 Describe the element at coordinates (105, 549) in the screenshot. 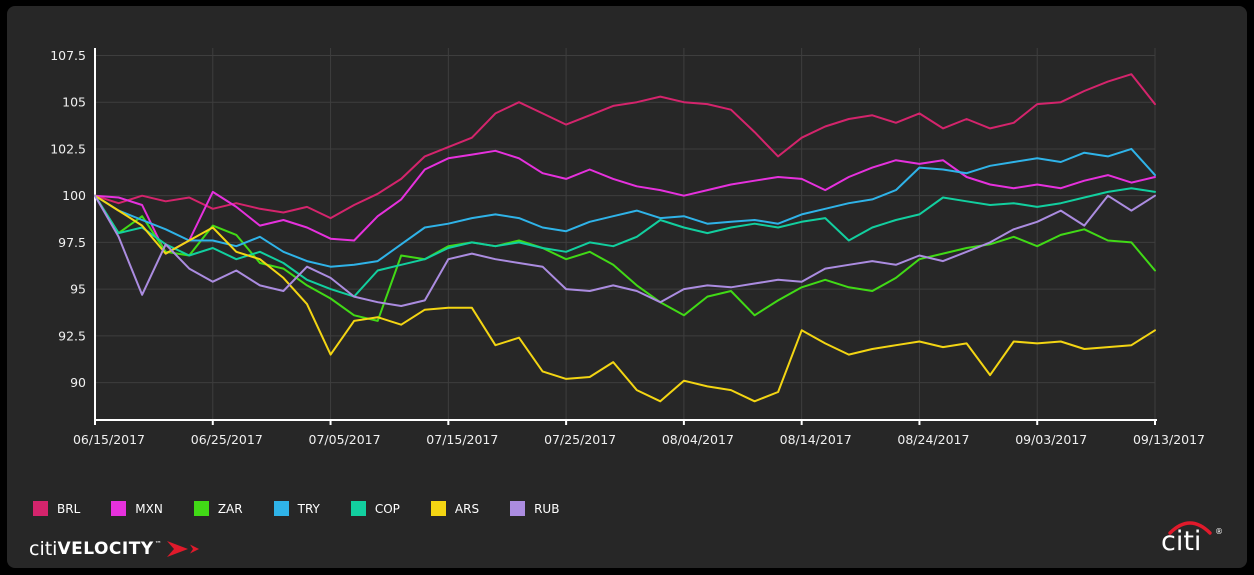

I see `citivelocity-velocity-text: VELOCITY` at that location.